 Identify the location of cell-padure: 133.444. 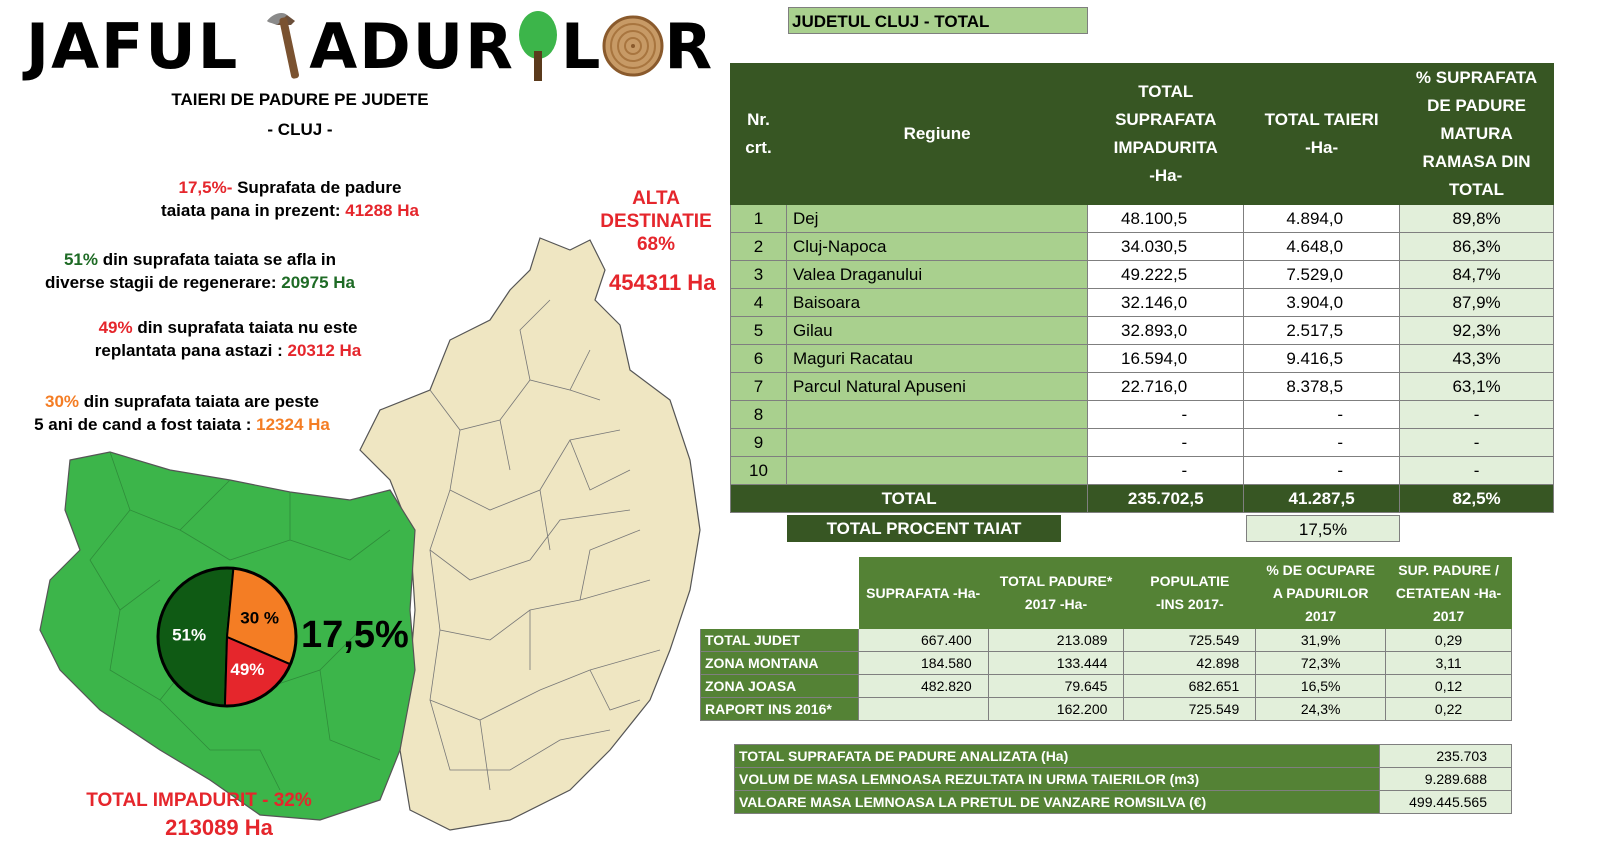
(1056, 663).